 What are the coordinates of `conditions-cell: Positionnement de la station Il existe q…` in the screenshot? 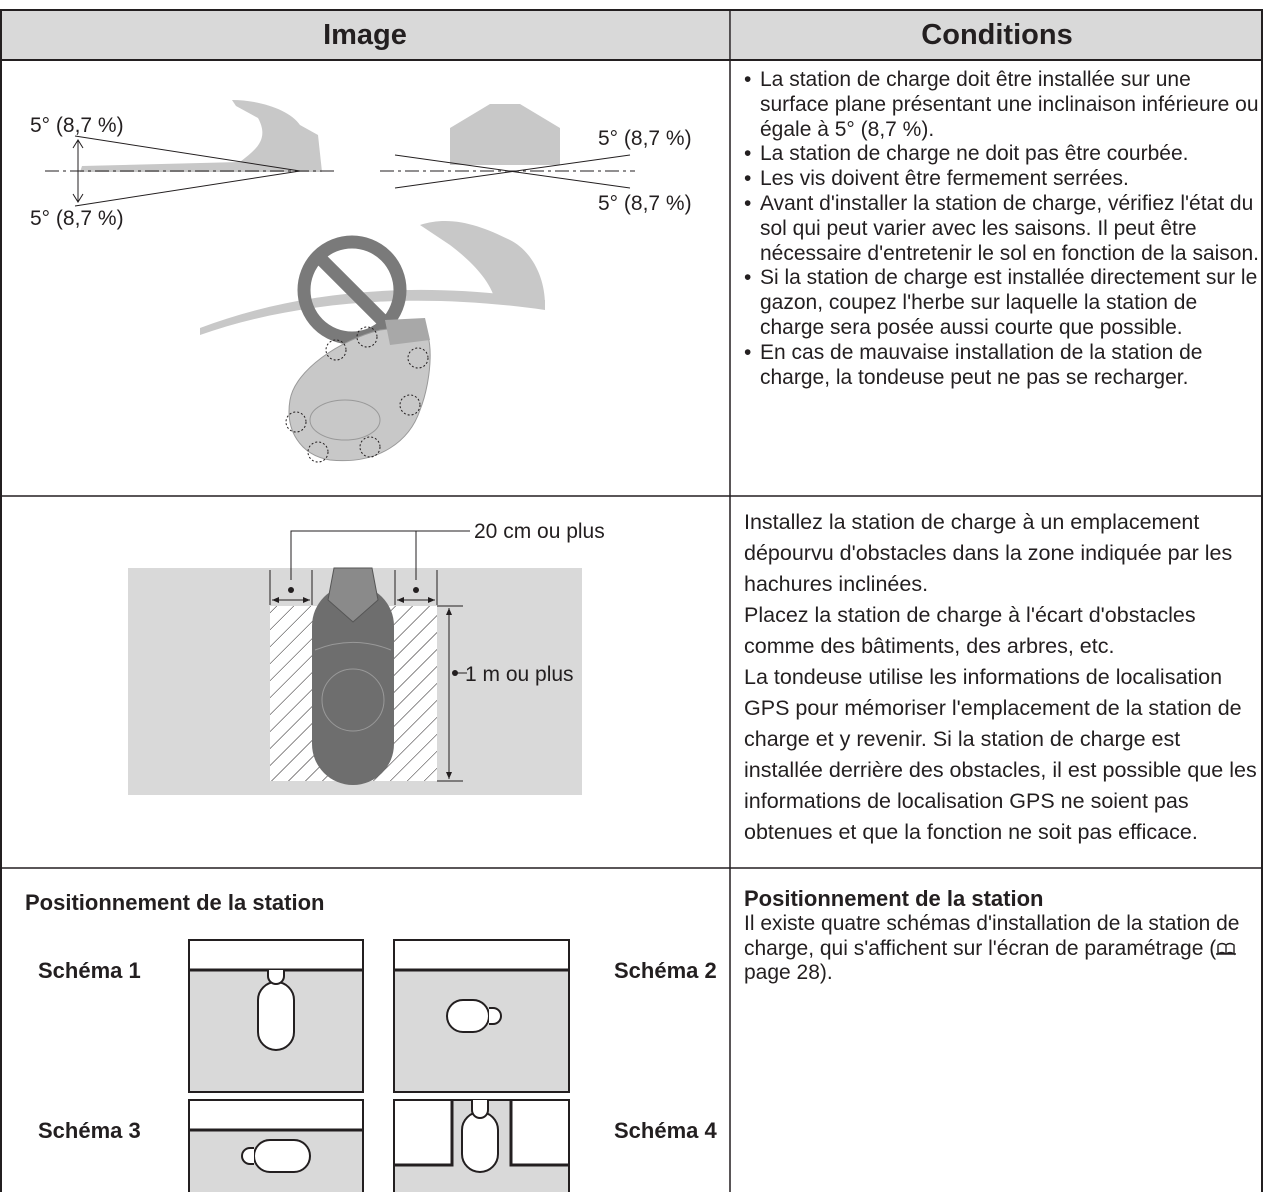 It's located at (1001, 936).